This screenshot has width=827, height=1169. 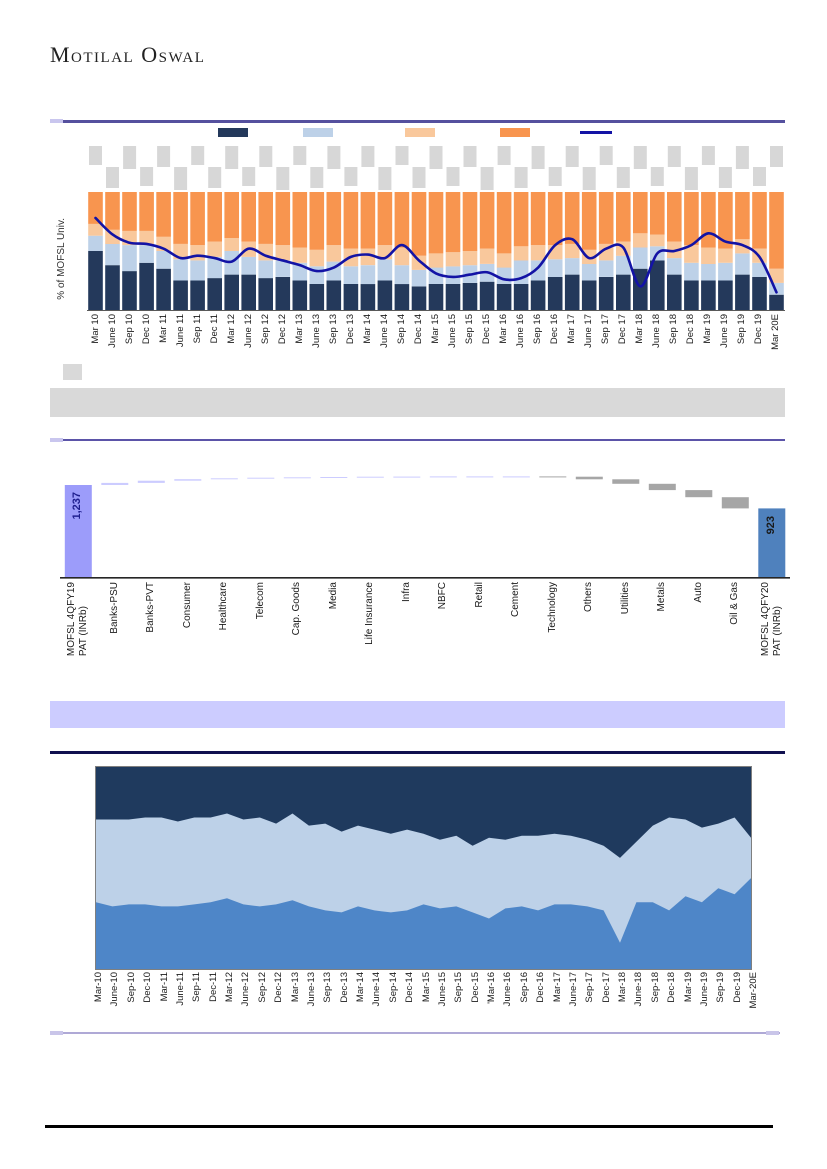 I want to click on x-axis-label: Sep 10, so click(x=129, y=329).